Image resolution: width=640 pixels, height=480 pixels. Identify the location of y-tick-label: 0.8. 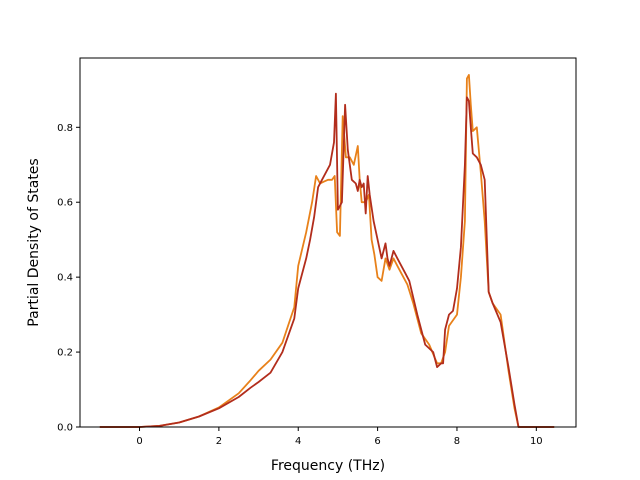
(65, 128).